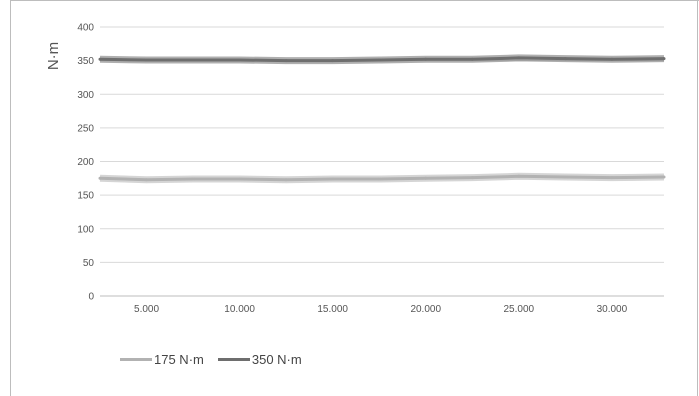 This screenshot has width=699, height=396. I want to click on legend: 175 N·m 350 N·m, so click(218, 359).